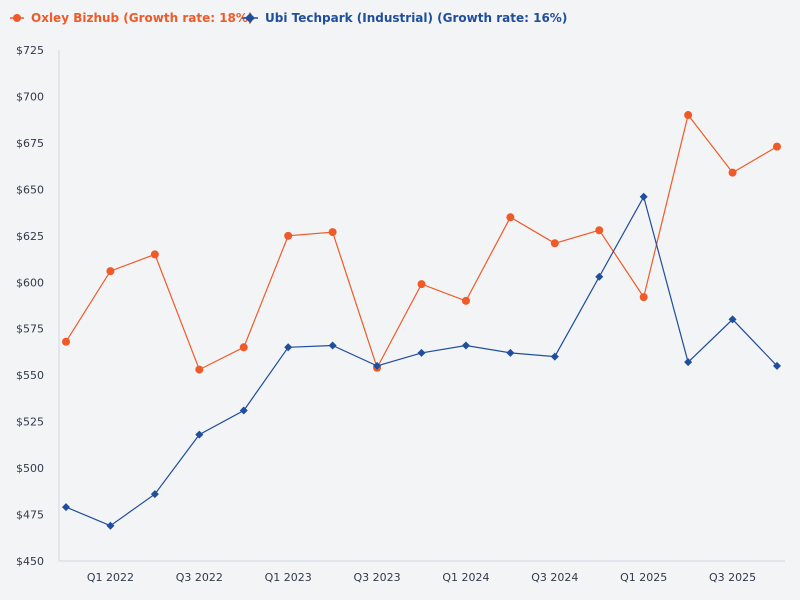  Describe the element at coordinates (250, 18) in the screenshot. I see `legend-marker-ubi-techpark` at that location.